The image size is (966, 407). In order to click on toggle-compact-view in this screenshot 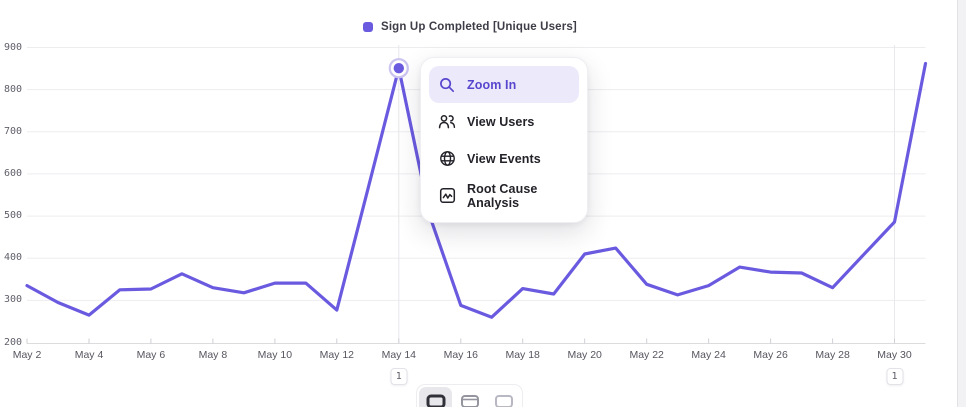, I will do `click(435, 397)`.